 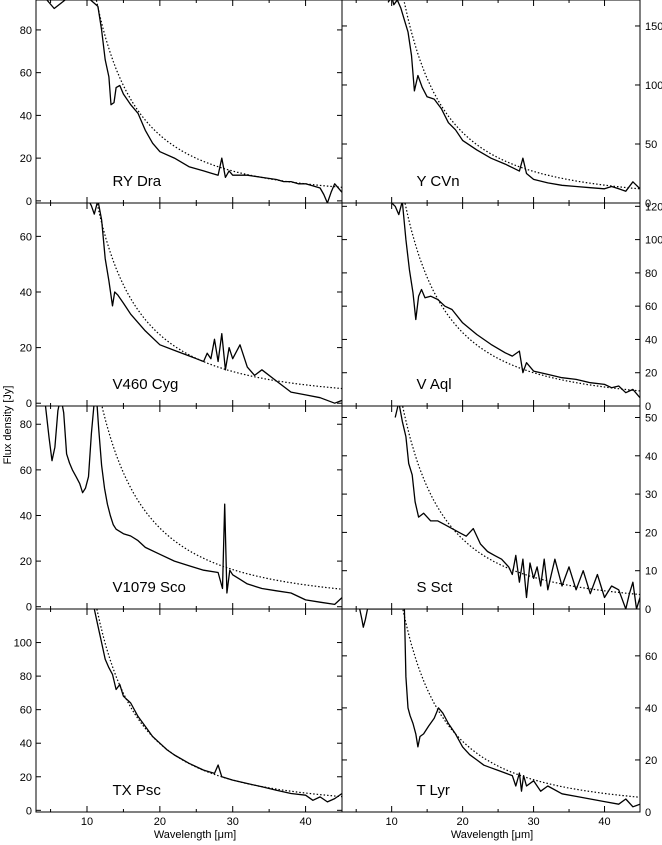 What do you see at coordinates (146, 384) in the screenshot?
I see `star-name-label: V460 Cyg` at bounding box center [146, 384].